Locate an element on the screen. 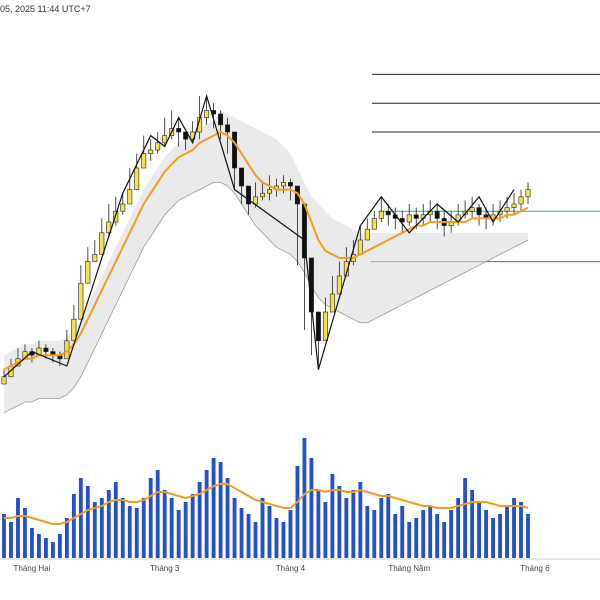 Image resolution: width=600 pixels, height=600 pixels. x-axis-tick-label: Tháng Năm is located at coordinates (409, 568).